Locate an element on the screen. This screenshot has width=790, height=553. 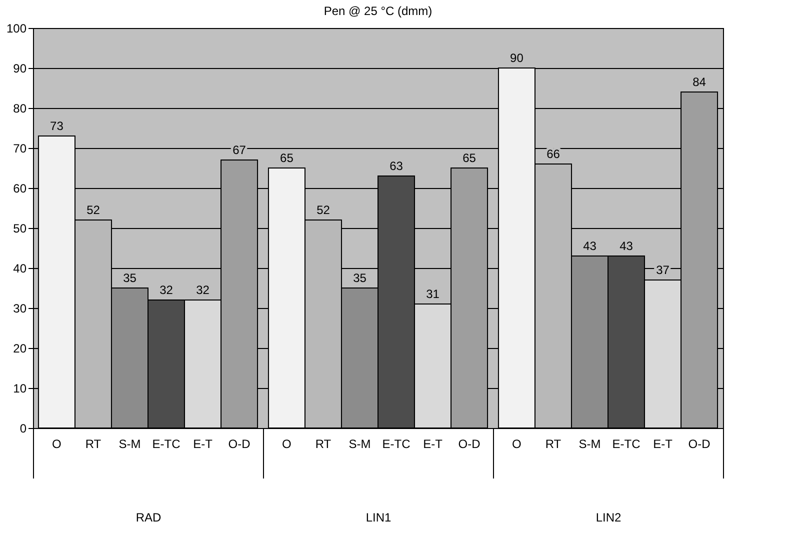
y-tick-label: 90 is located at coordinates (20, 69).